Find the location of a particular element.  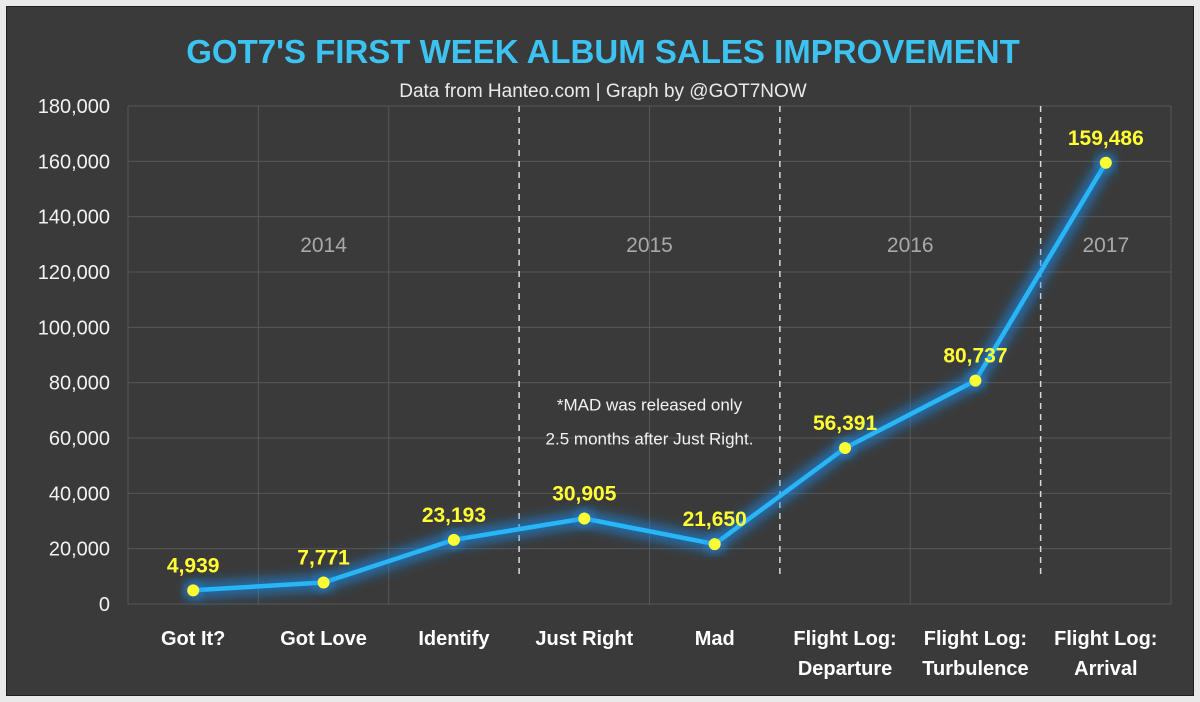

data-label: 80,737 is located at coordinates (975, 356).